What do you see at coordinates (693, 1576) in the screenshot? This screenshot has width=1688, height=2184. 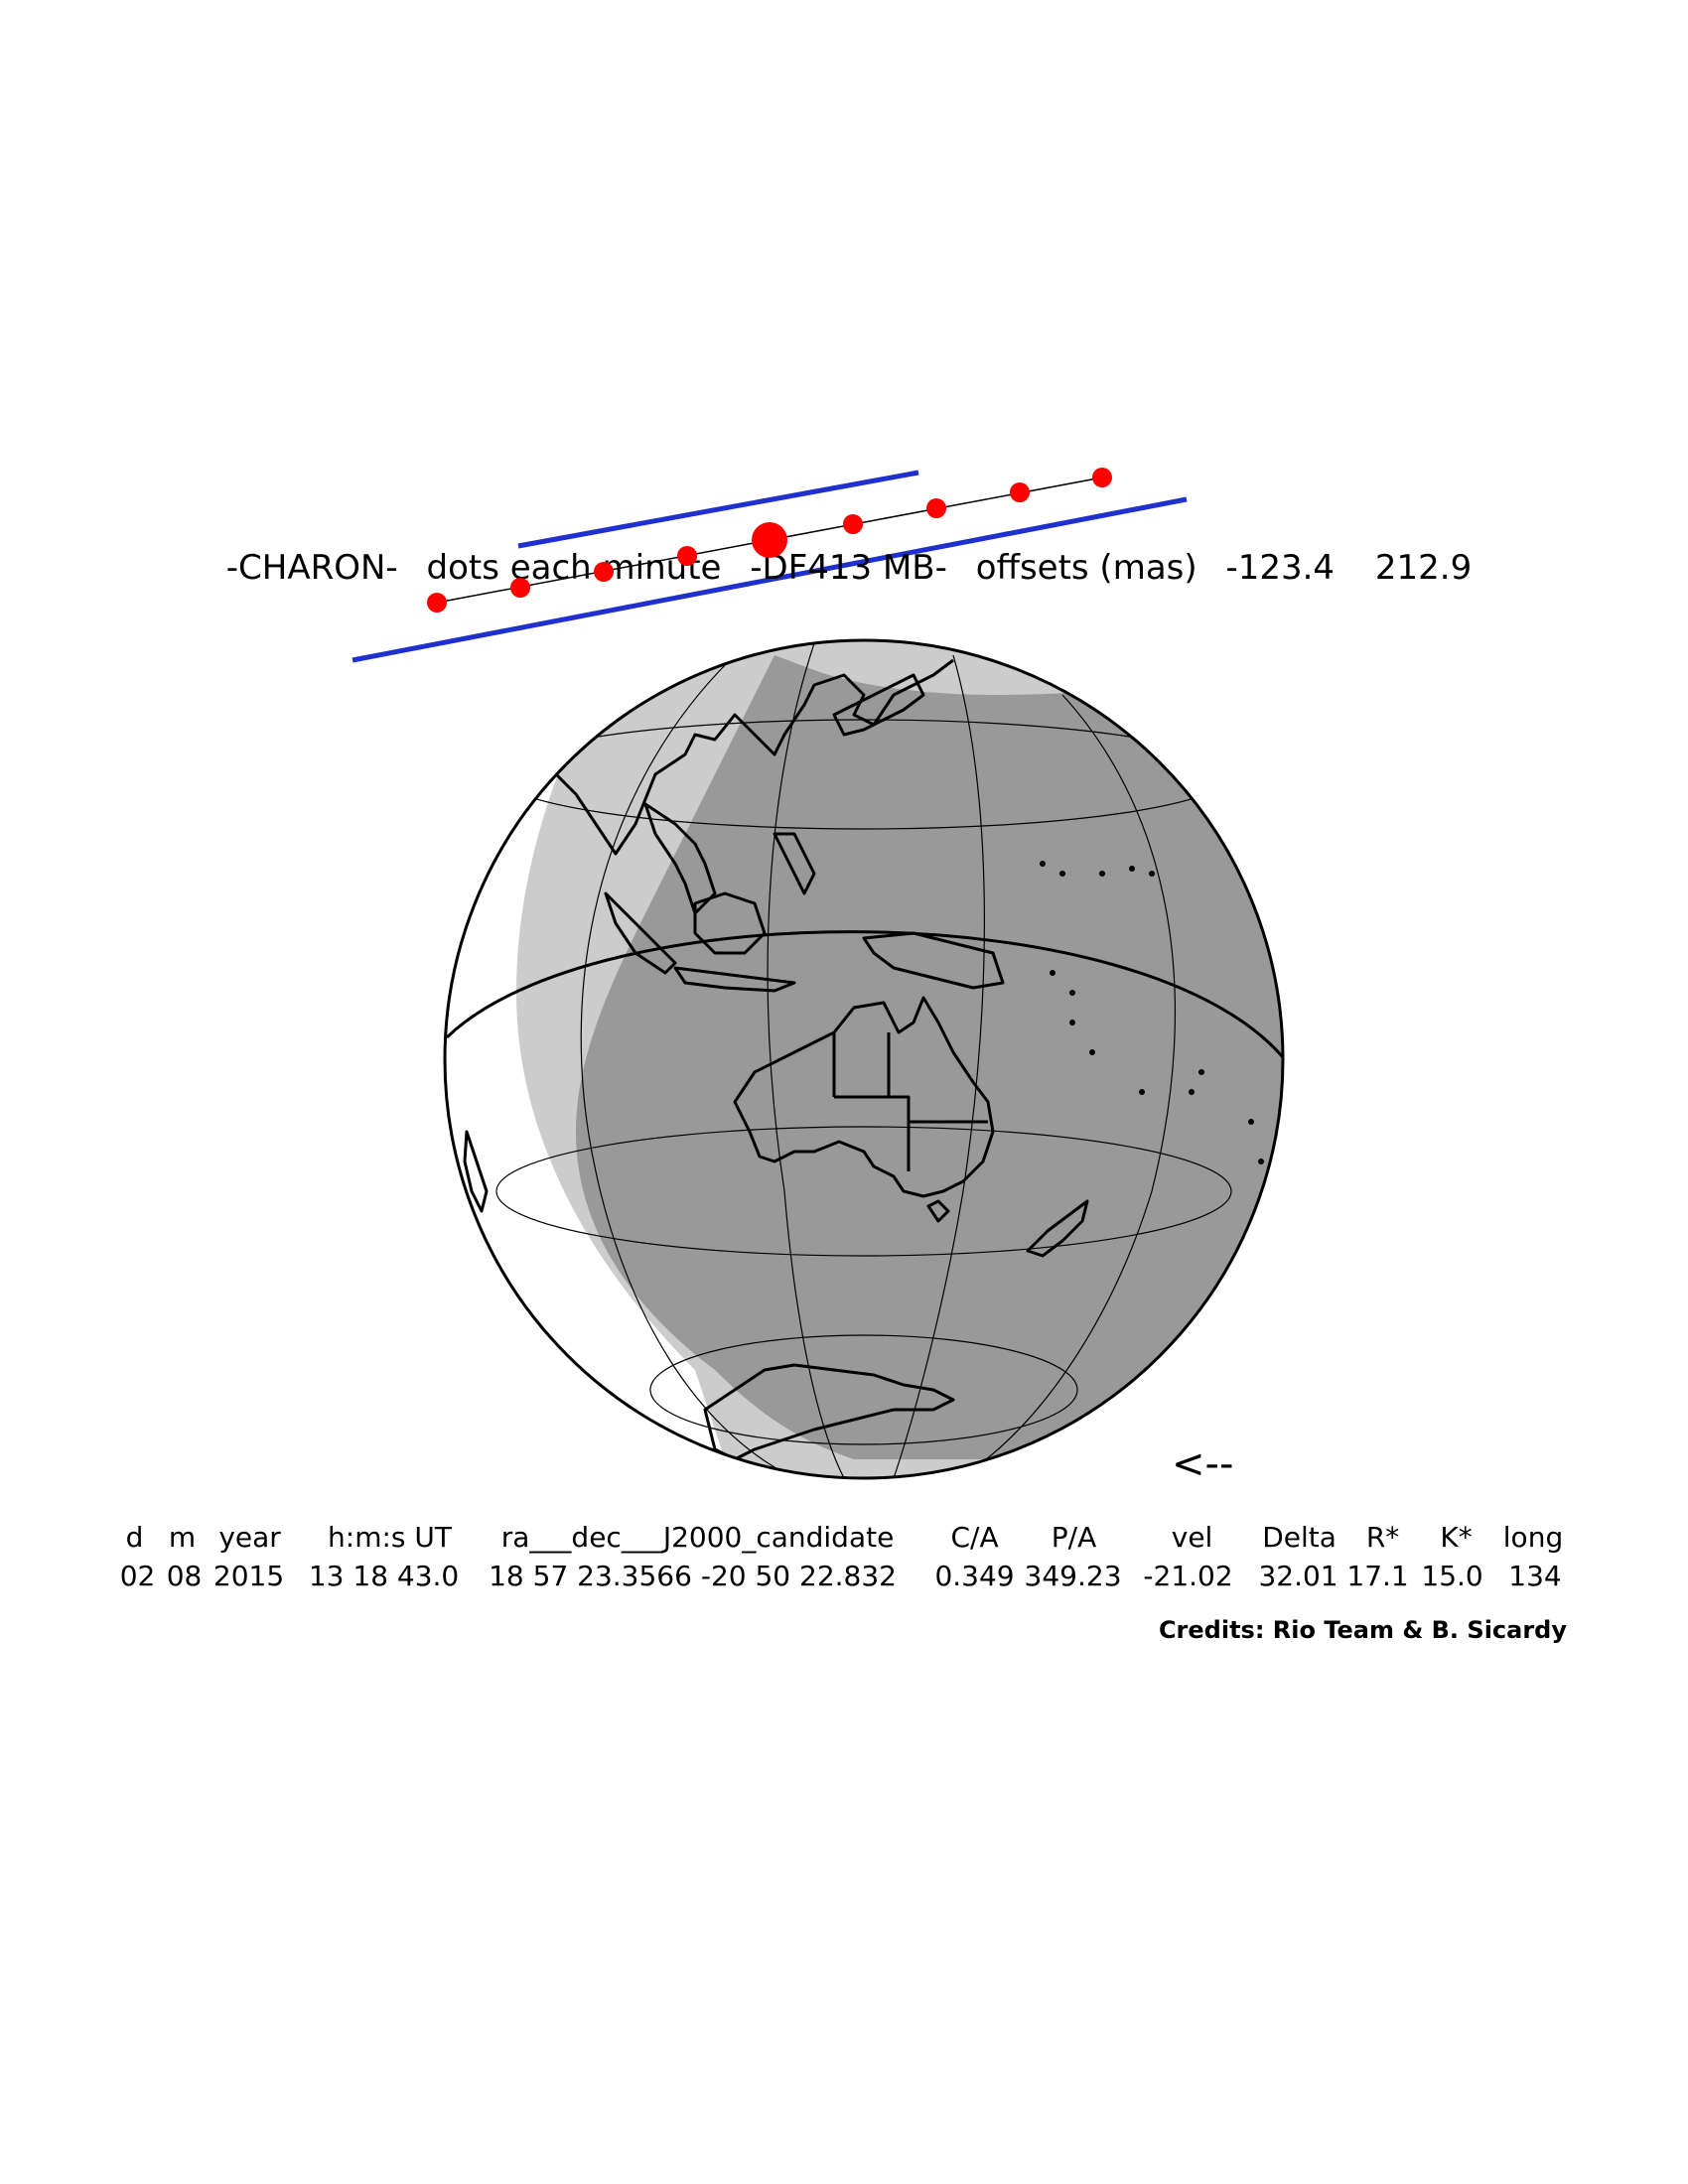 I see `value-radec: 18 57 23.3566 -20 50 22.832` at bounding box center [693, 1576].